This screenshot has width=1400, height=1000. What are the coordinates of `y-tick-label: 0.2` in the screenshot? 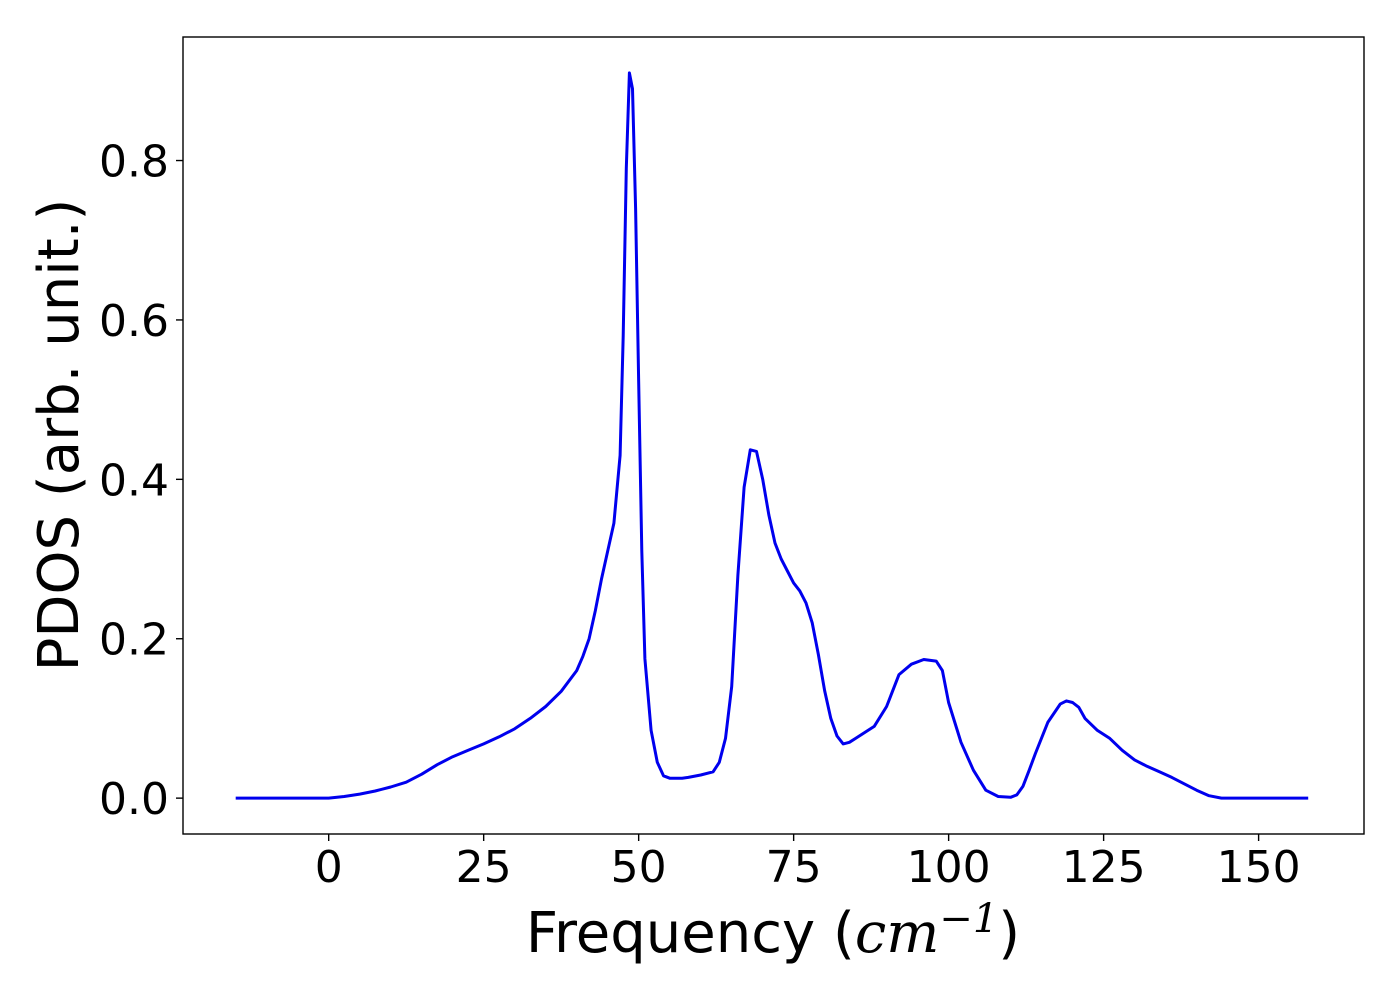 It's located at (134, 640).